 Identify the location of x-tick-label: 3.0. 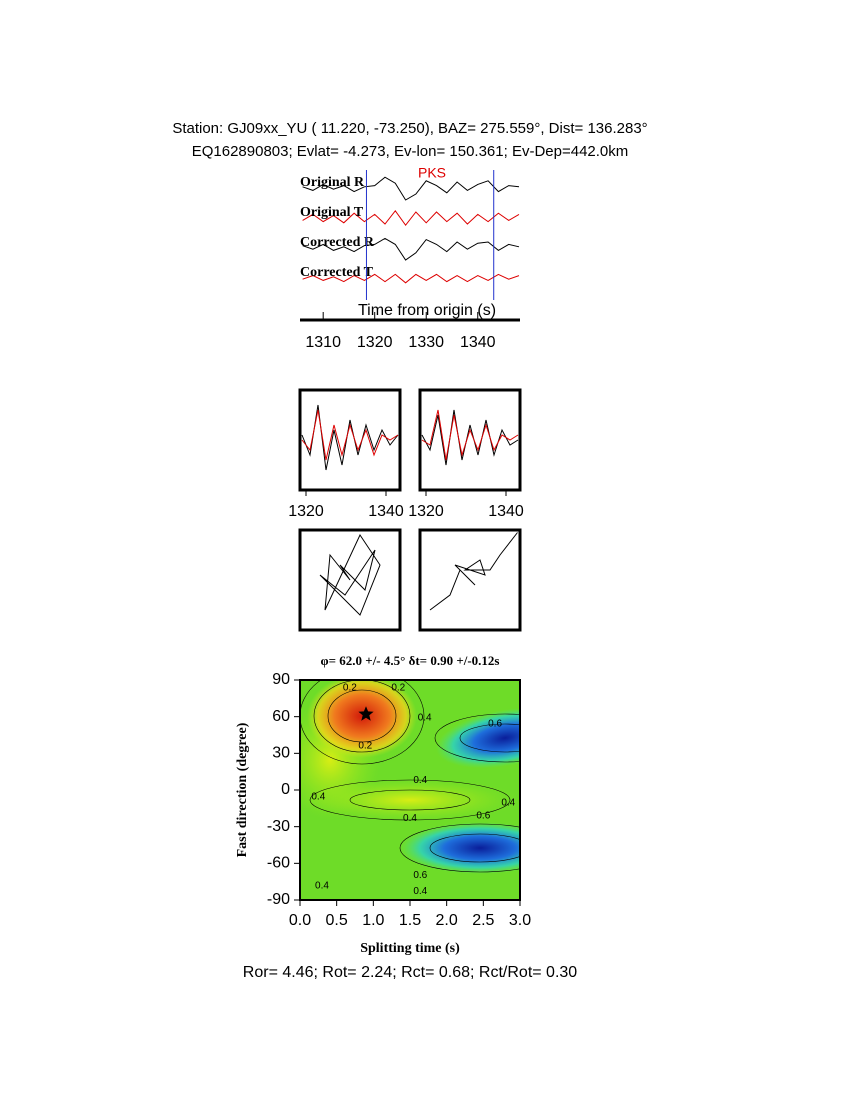
(520, 920).